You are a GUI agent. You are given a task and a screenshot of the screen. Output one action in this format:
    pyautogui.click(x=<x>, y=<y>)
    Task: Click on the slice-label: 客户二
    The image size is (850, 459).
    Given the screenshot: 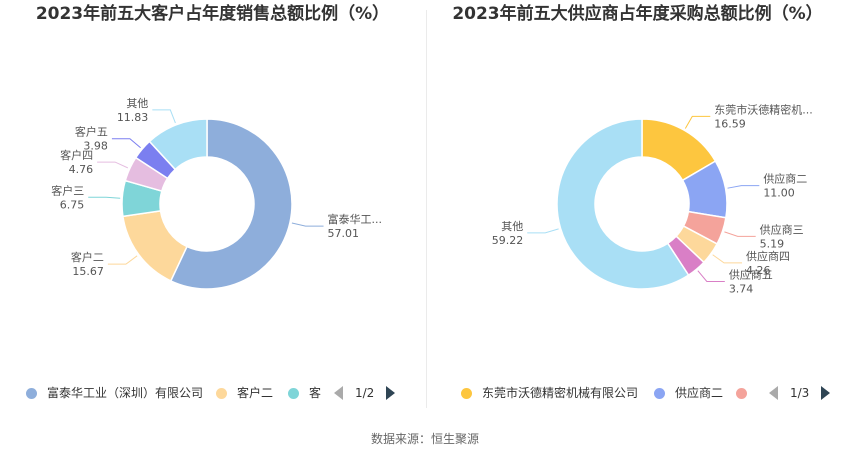 What is the action you would take?
    pyautogui.click(x=87, y=257)
    